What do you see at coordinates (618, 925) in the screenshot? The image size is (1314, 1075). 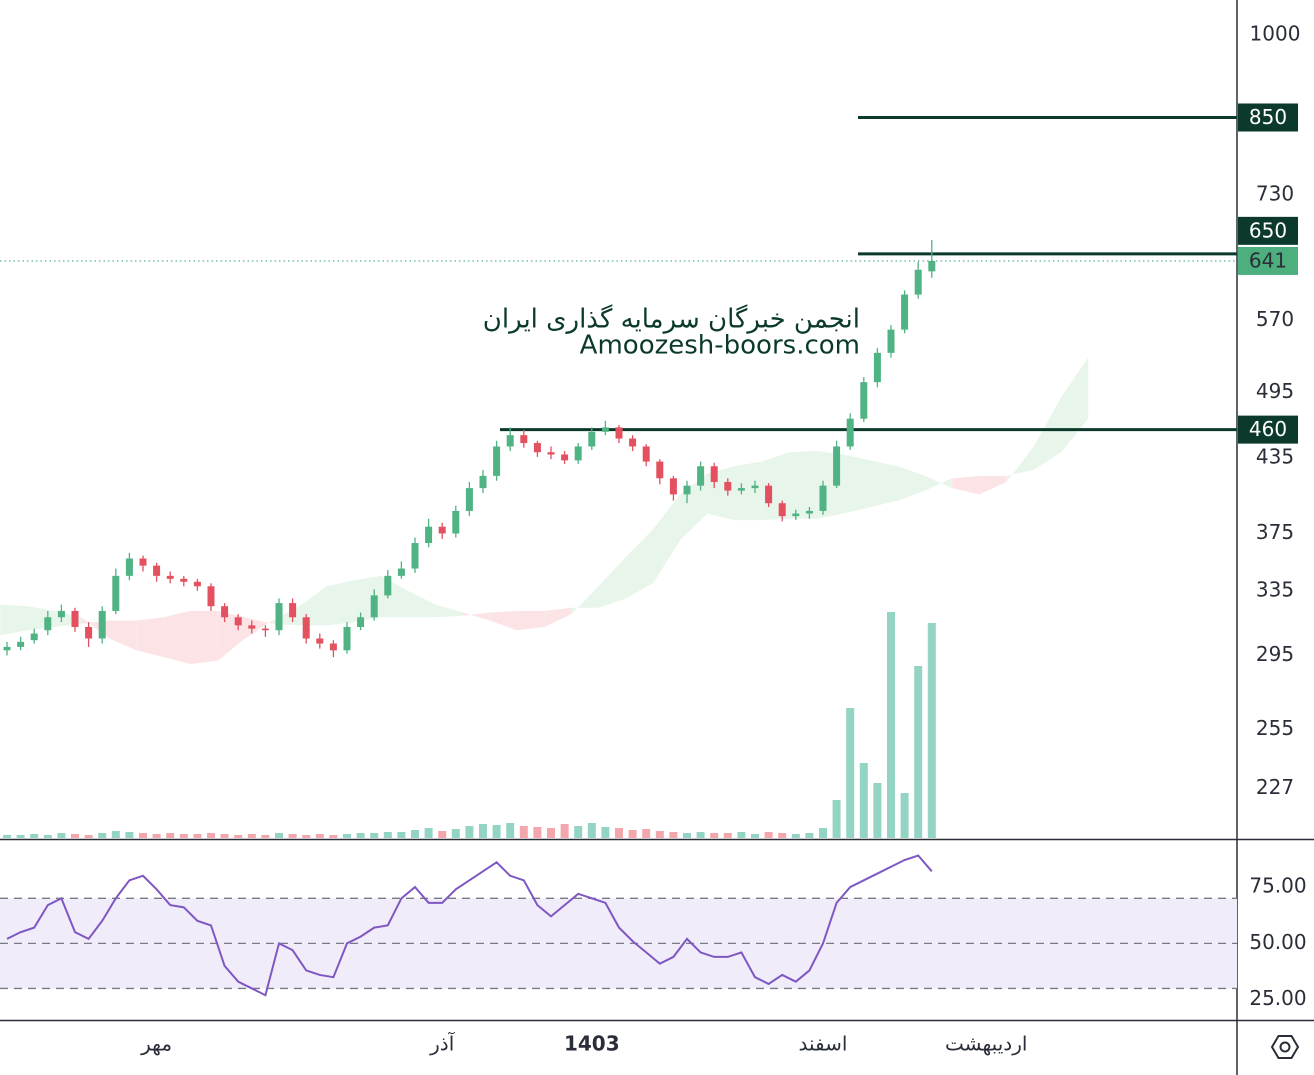 I see `rsi-layer` at bounding box center [618, 925].